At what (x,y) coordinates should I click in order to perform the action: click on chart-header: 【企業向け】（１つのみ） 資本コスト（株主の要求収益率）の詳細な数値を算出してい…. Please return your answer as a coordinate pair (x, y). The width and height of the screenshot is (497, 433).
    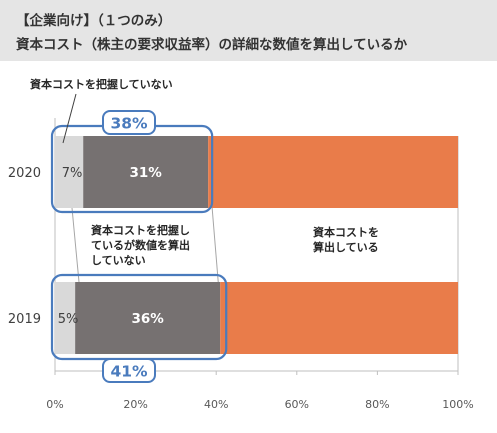
    Looking at the image, I should click on (248, 30).